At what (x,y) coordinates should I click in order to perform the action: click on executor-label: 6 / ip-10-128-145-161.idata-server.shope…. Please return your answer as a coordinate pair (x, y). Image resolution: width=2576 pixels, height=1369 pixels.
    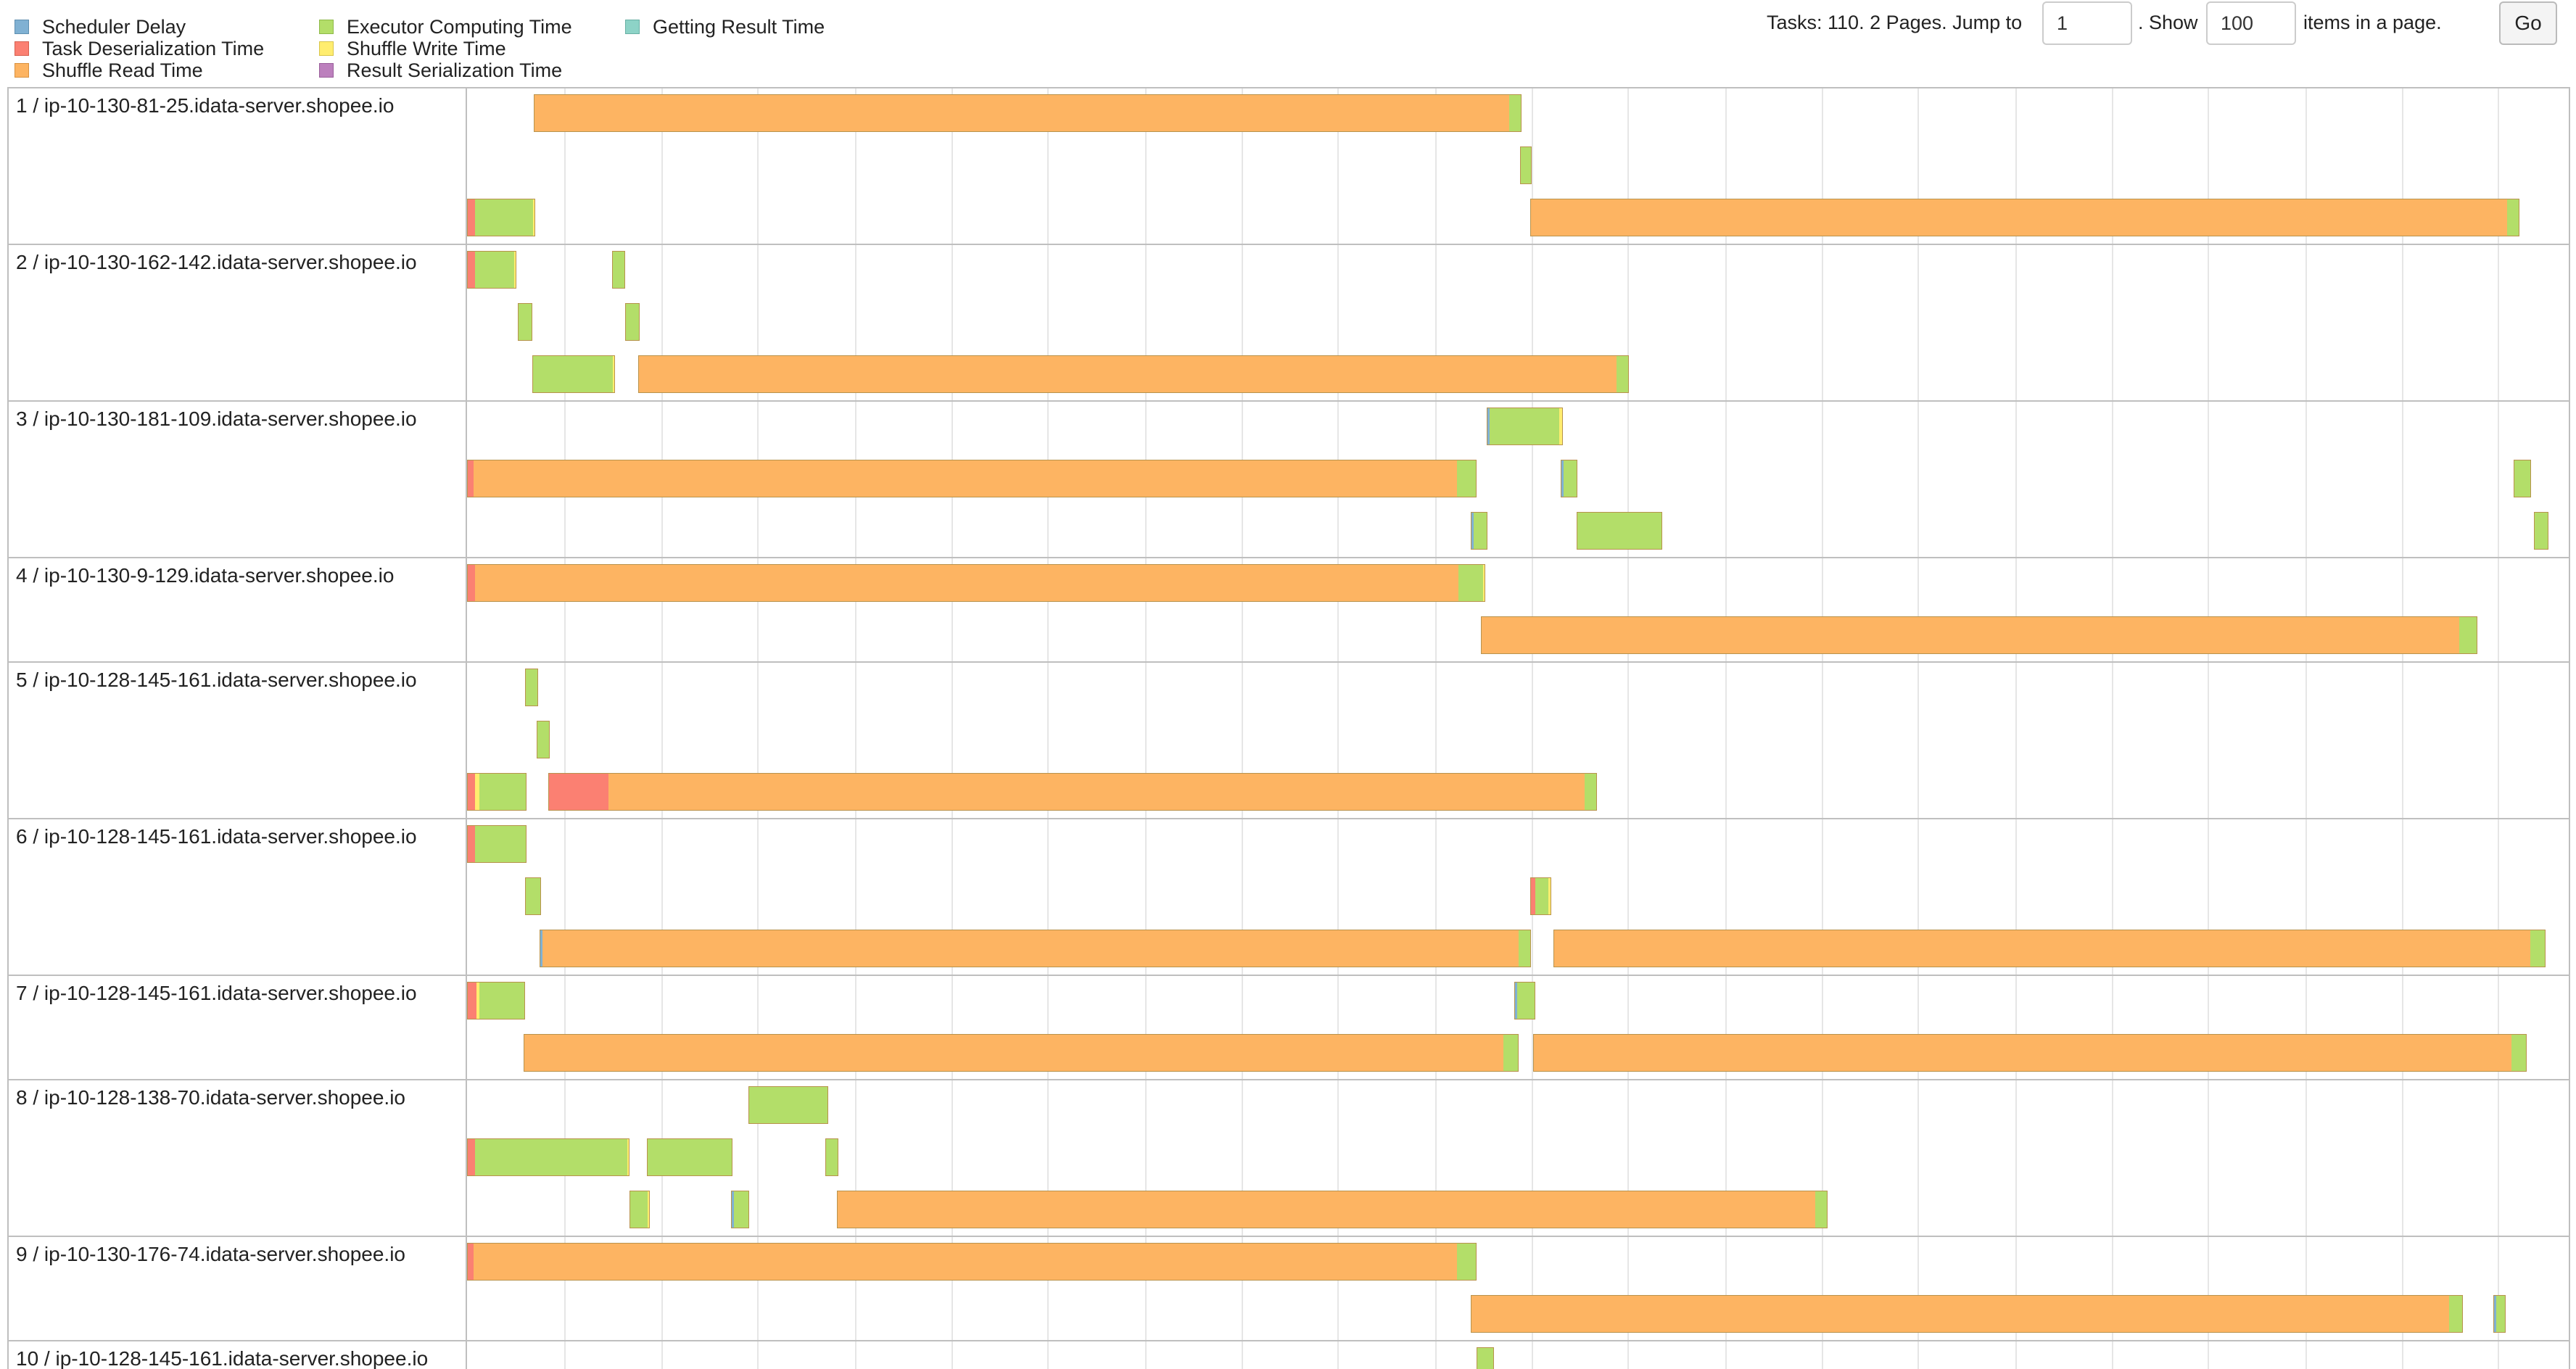
    Looking at the image, I should click on (237, 898).